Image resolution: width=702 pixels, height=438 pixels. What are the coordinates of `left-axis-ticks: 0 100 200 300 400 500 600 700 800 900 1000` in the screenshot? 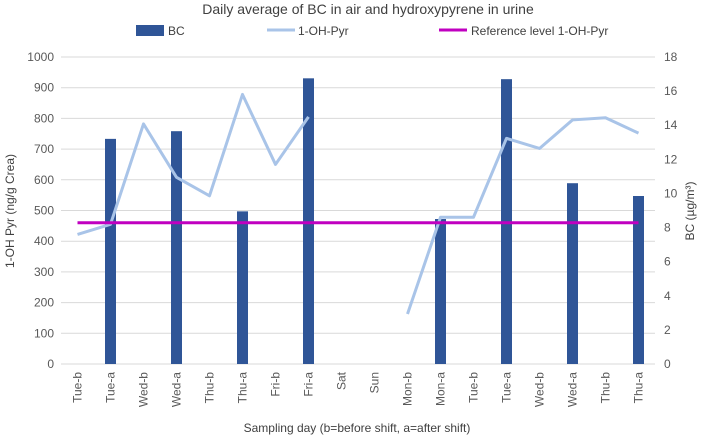 It's located at (40, 210).